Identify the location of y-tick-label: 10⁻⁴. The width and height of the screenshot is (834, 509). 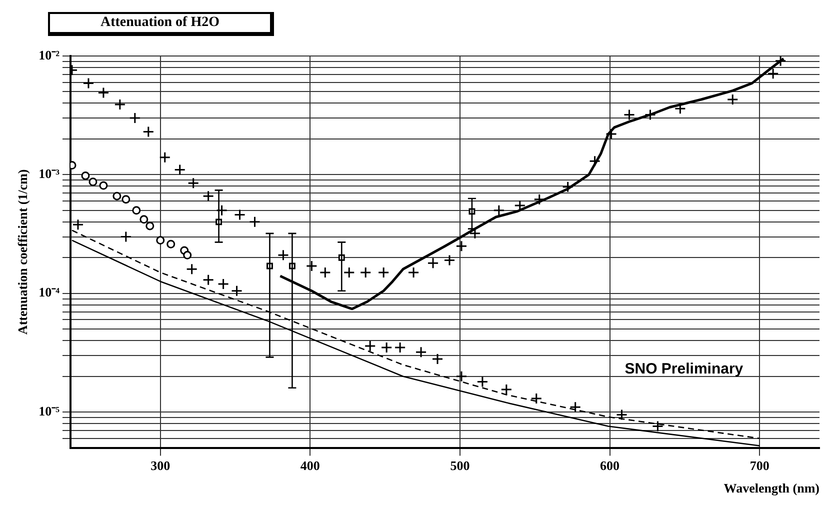
(49, 292).